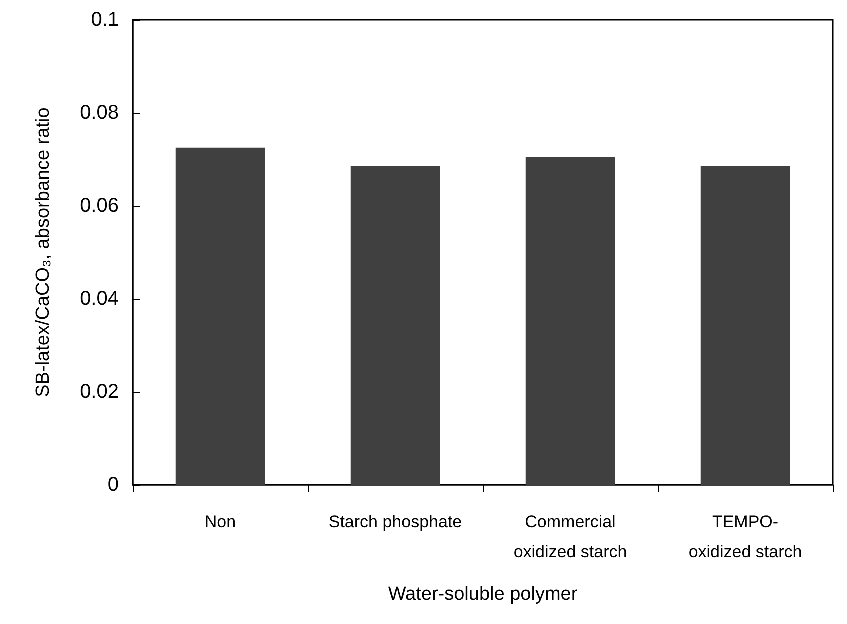  Describe the element at coordinates (745, 537) in the screenshot. I see `x-tick-label: TEMPO- oxidized starch` at that location.